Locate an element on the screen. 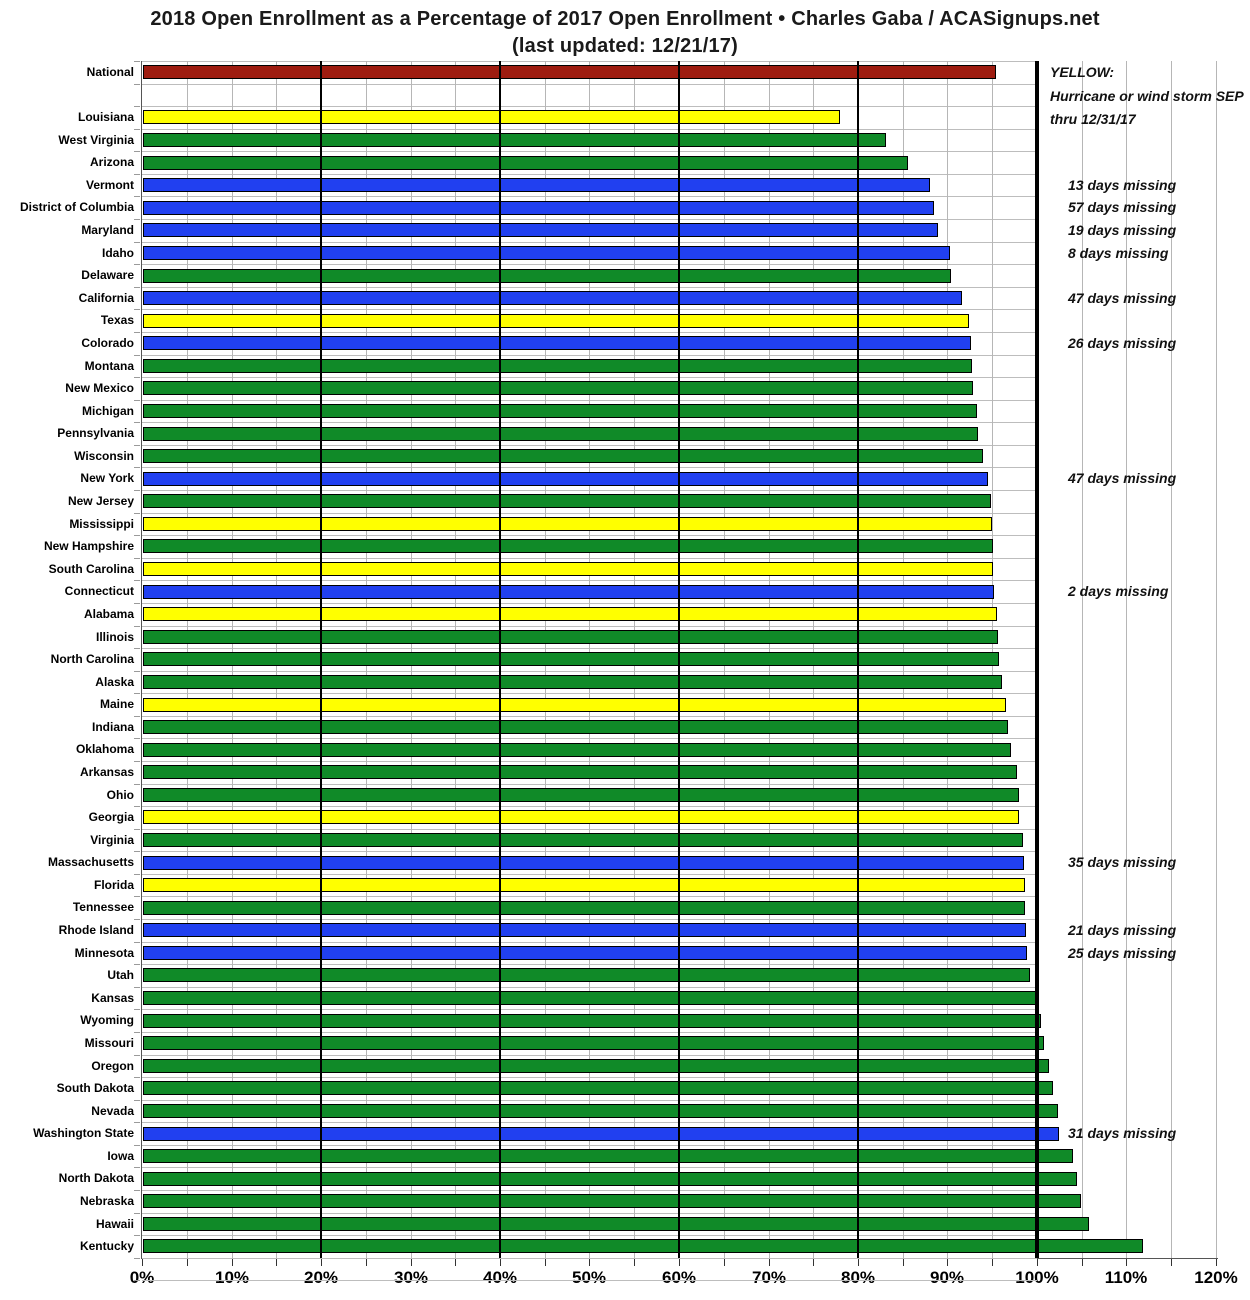  x-axis-tick-90pct is located at coordinates (947, 1262).